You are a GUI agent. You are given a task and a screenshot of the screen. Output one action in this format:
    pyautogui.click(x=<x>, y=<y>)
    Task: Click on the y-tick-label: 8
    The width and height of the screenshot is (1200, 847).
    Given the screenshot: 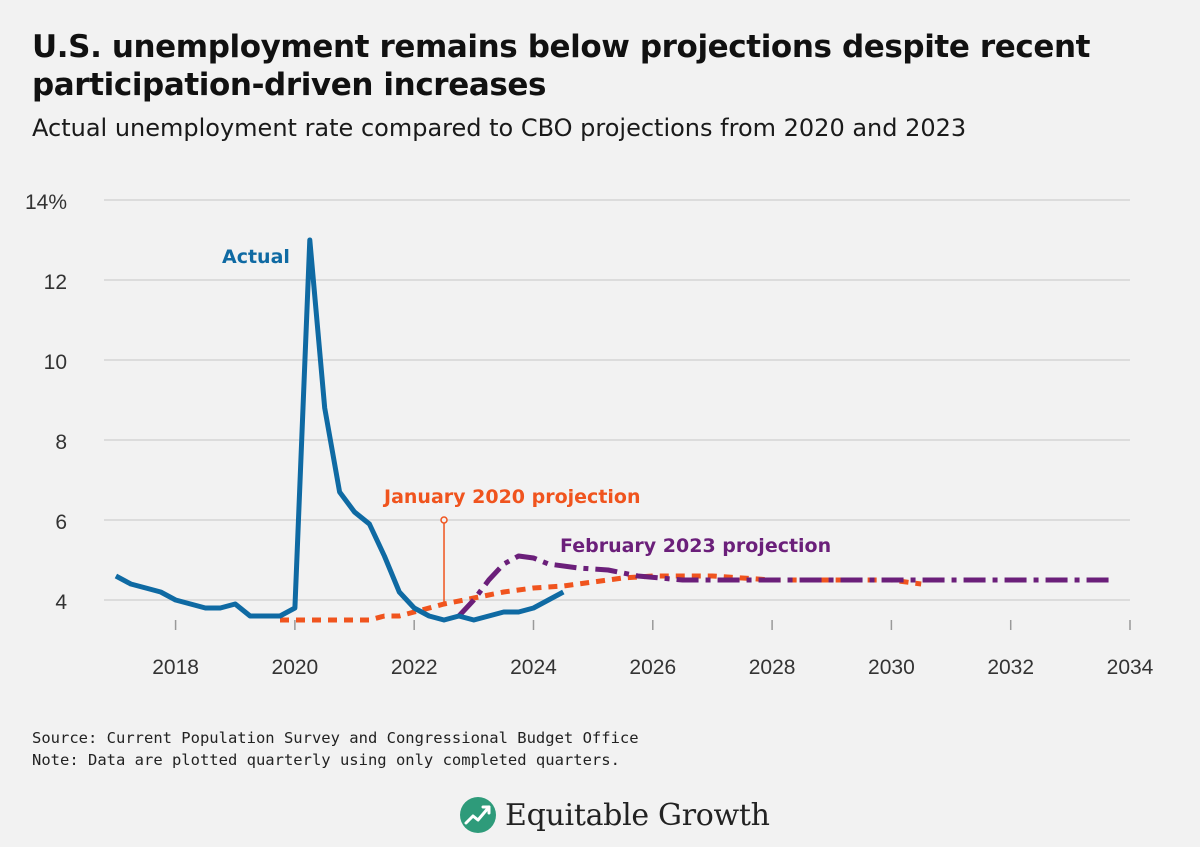 What is the action you would take?
    pyautogui.click(x=61, y=442)
    